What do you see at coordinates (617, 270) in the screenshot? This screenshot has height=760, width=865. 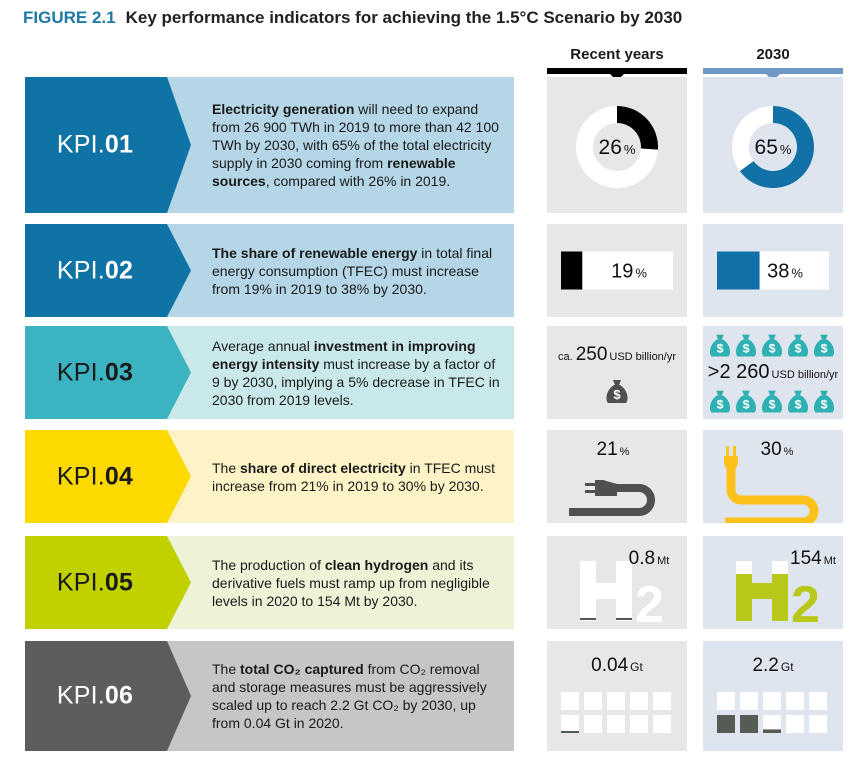 I see `kpi-02-recent-panel: 19%` at bounding box center [617, 270].